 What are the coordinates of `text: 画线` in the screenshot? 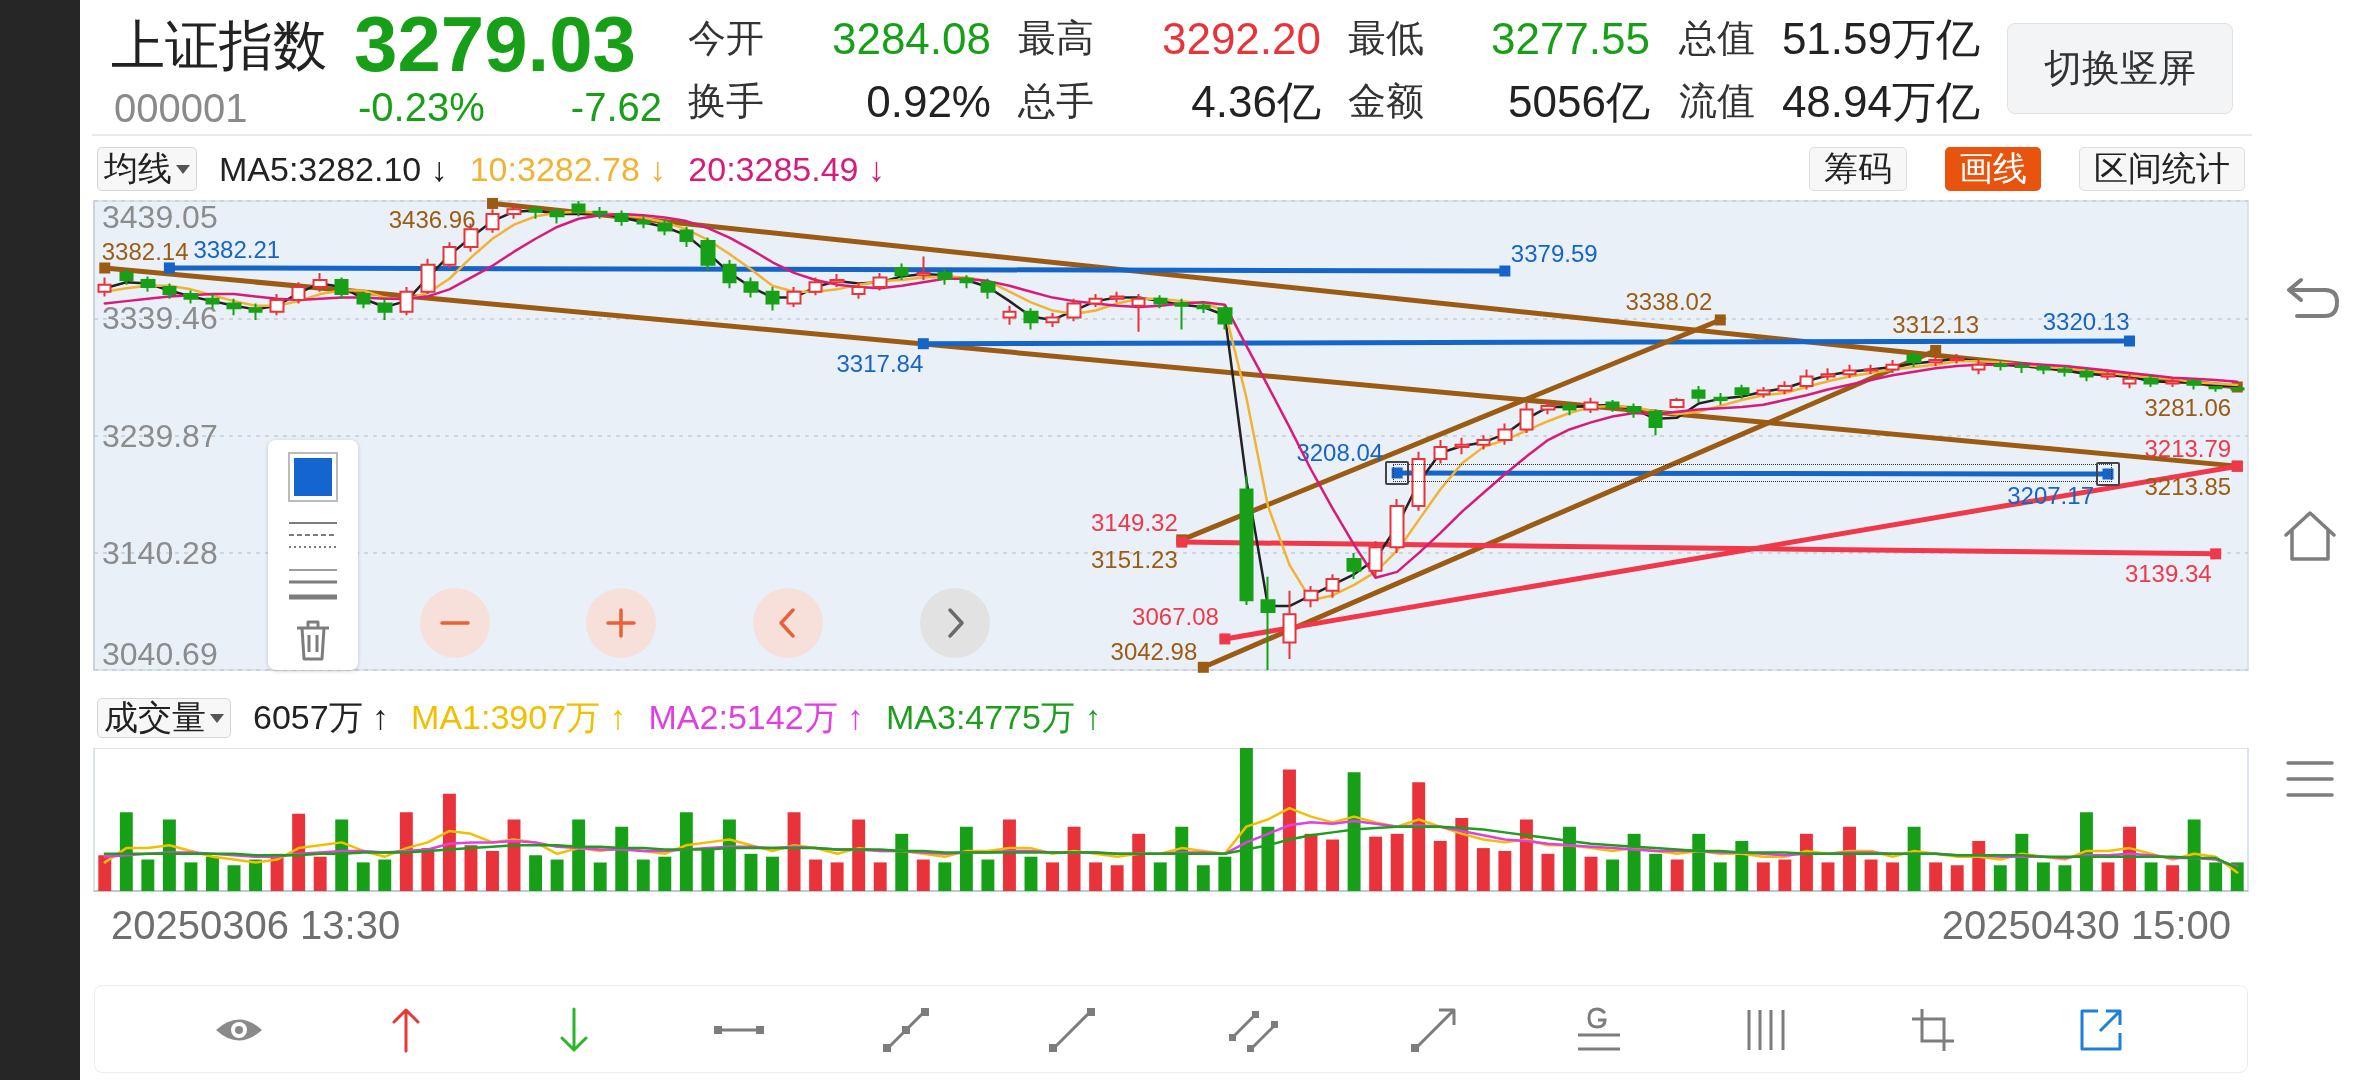 It's located at (1993, 169).